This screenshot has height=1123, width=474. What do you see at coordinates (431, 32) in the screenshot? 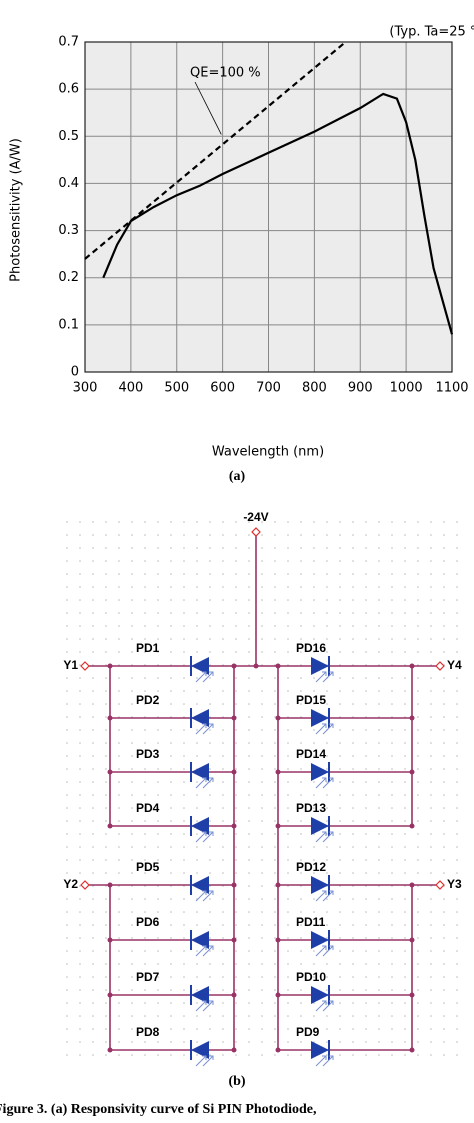
I see `chart-note: (Typ. Ta=25 °C)` at bounding box center [431, 32].